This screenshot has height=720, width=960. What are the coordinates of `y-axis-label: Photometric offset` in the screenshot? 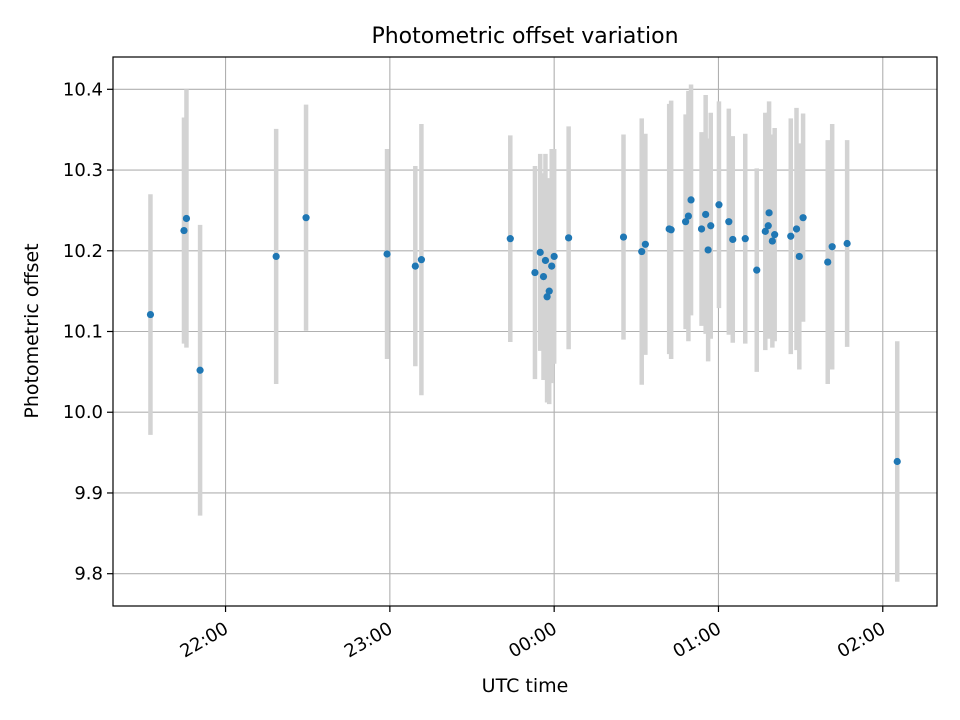 It's located at (32, 330).